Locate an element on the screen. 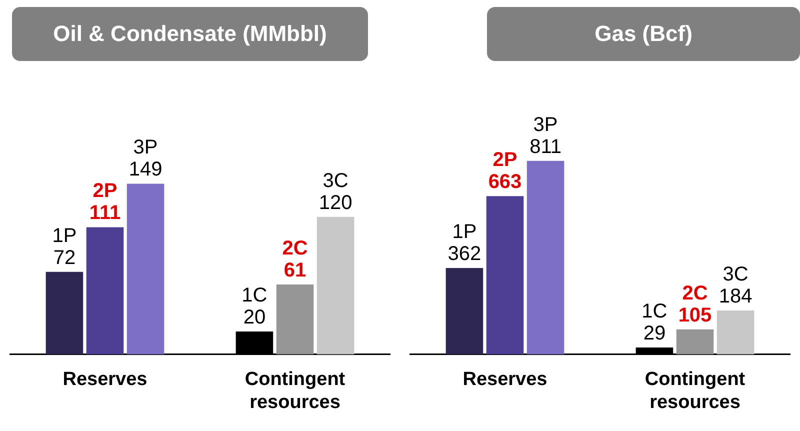  data-label: 2P 663 is located at coordinates (505, 171).